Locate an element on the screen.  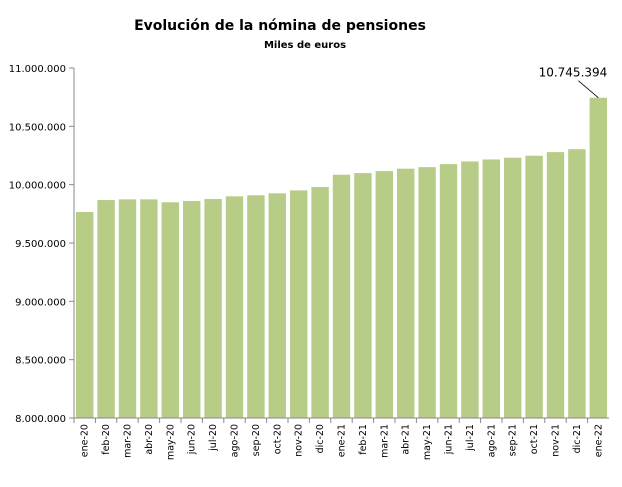
x-tick-label: ene-20 is located at coordinates (85, 440).